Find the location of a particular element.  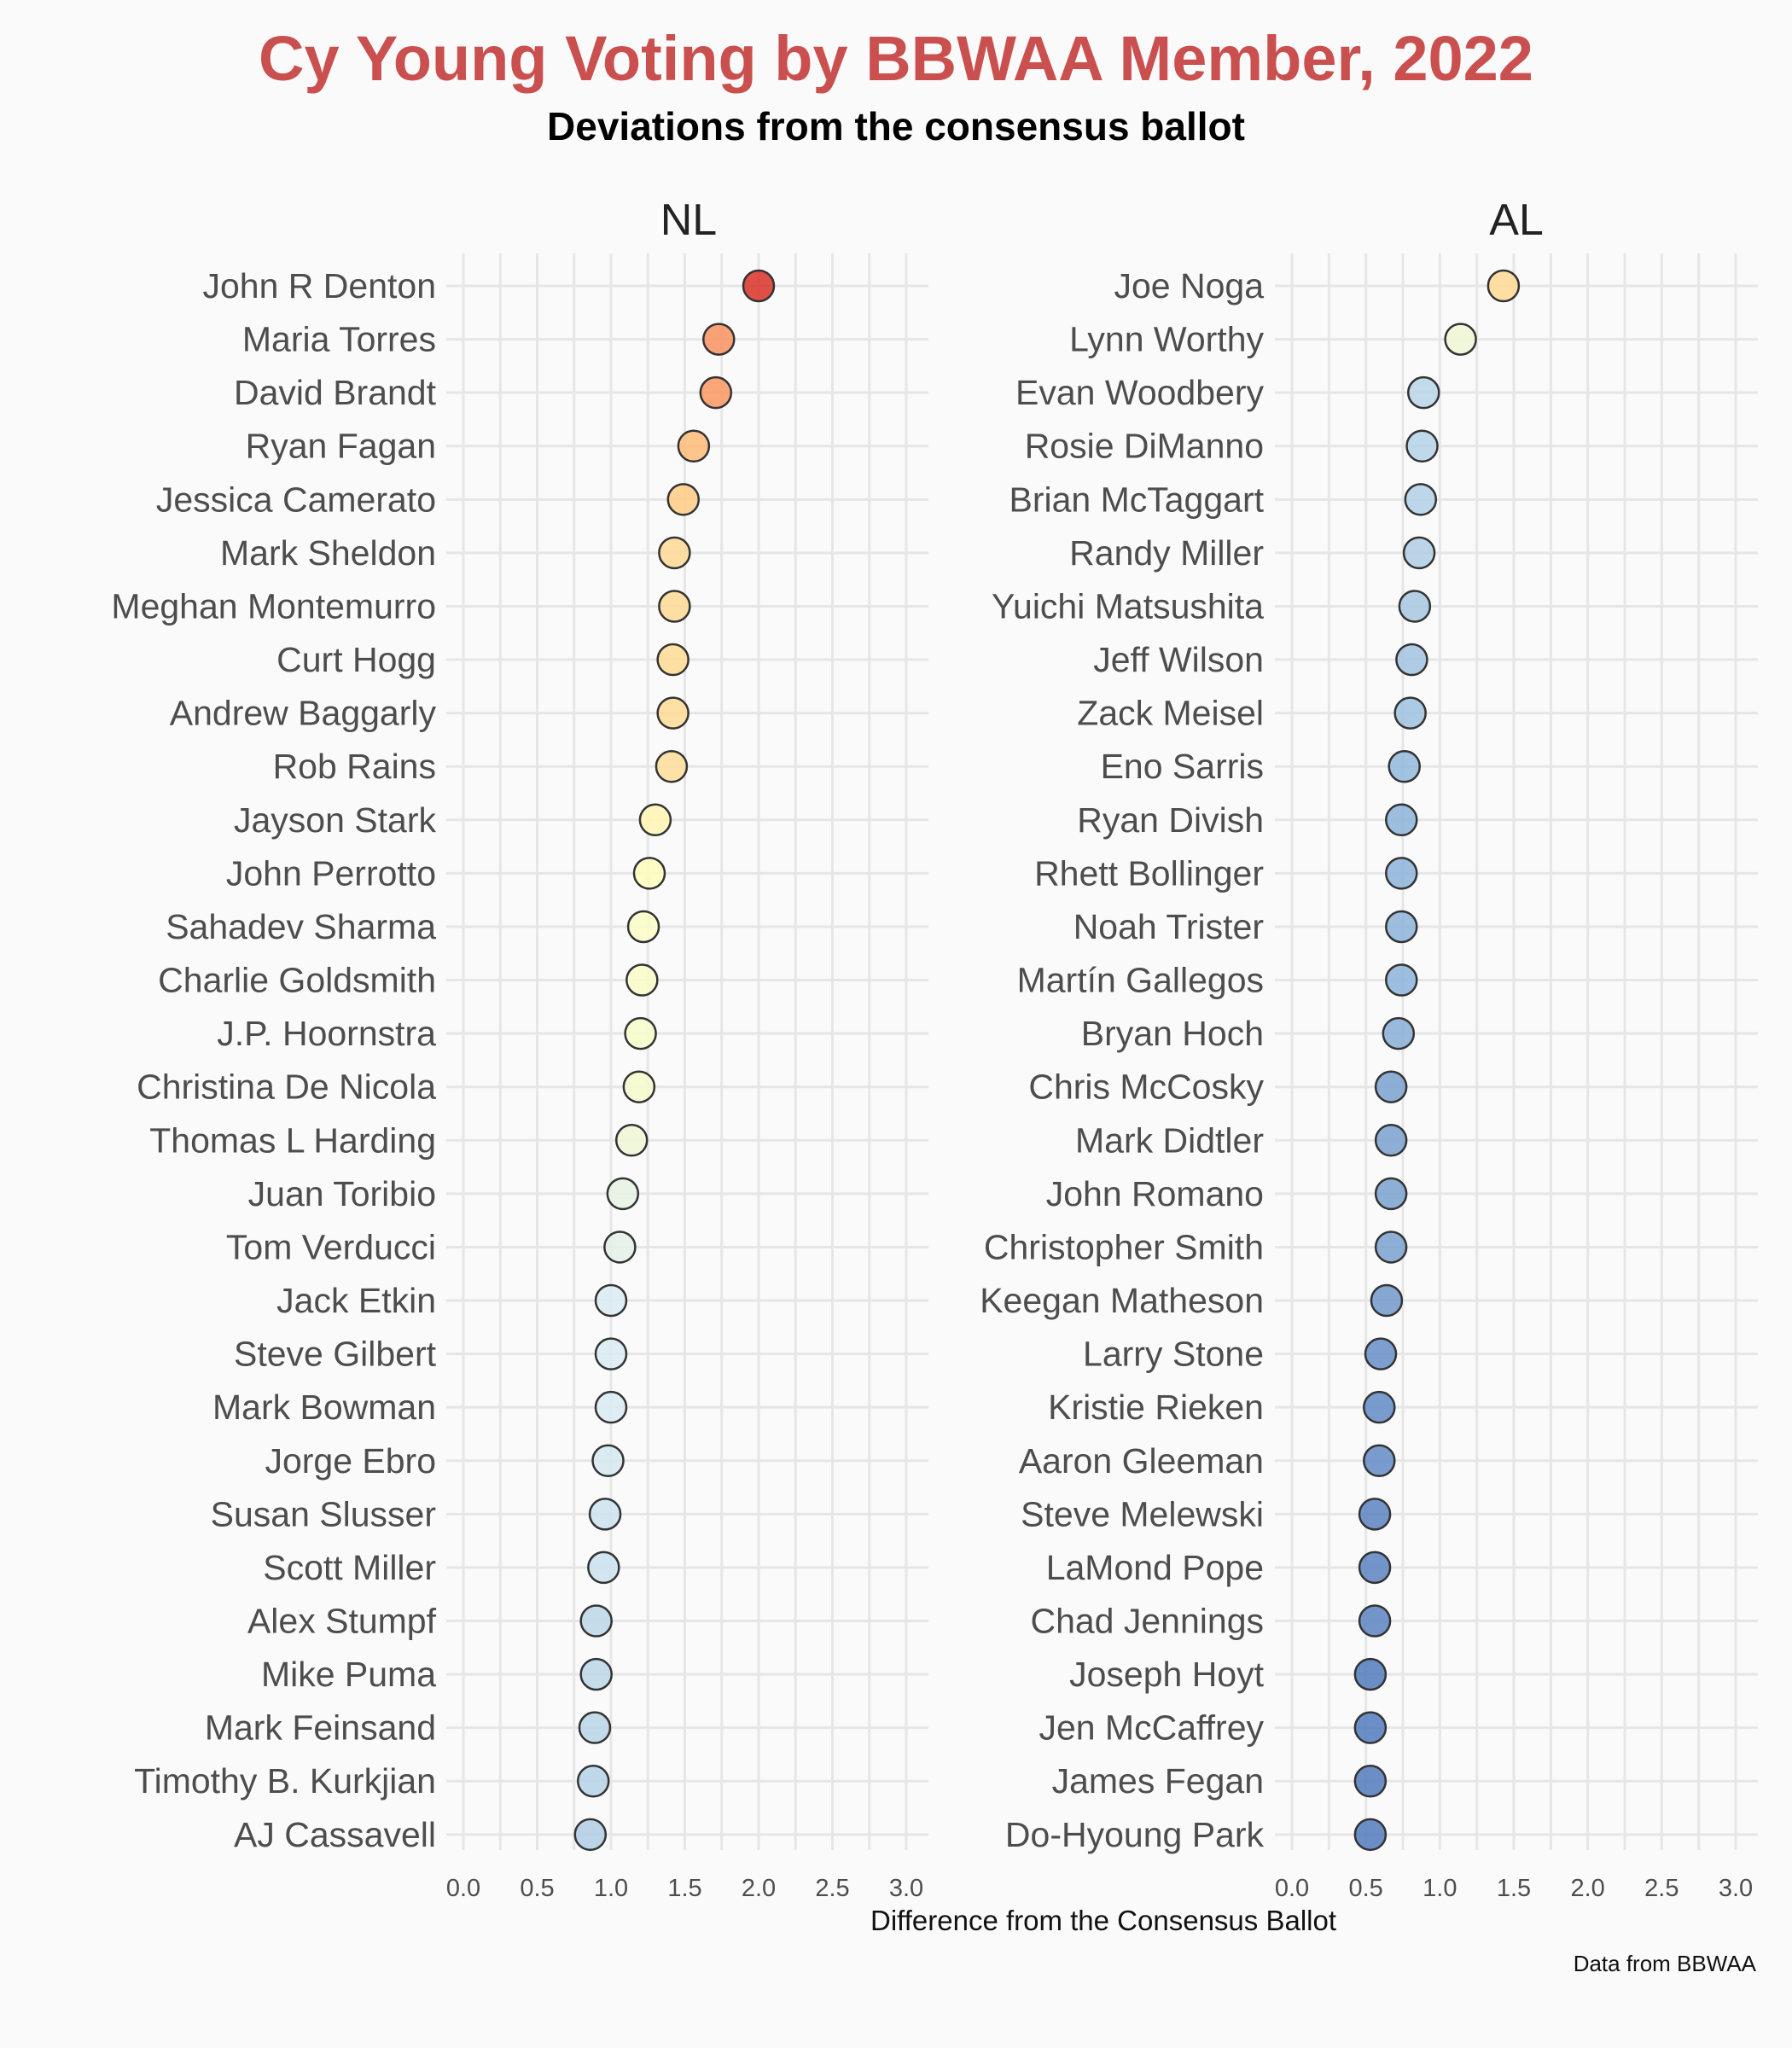

voter-name-label: Susan Slusser is located at coordinates (323, 1513).